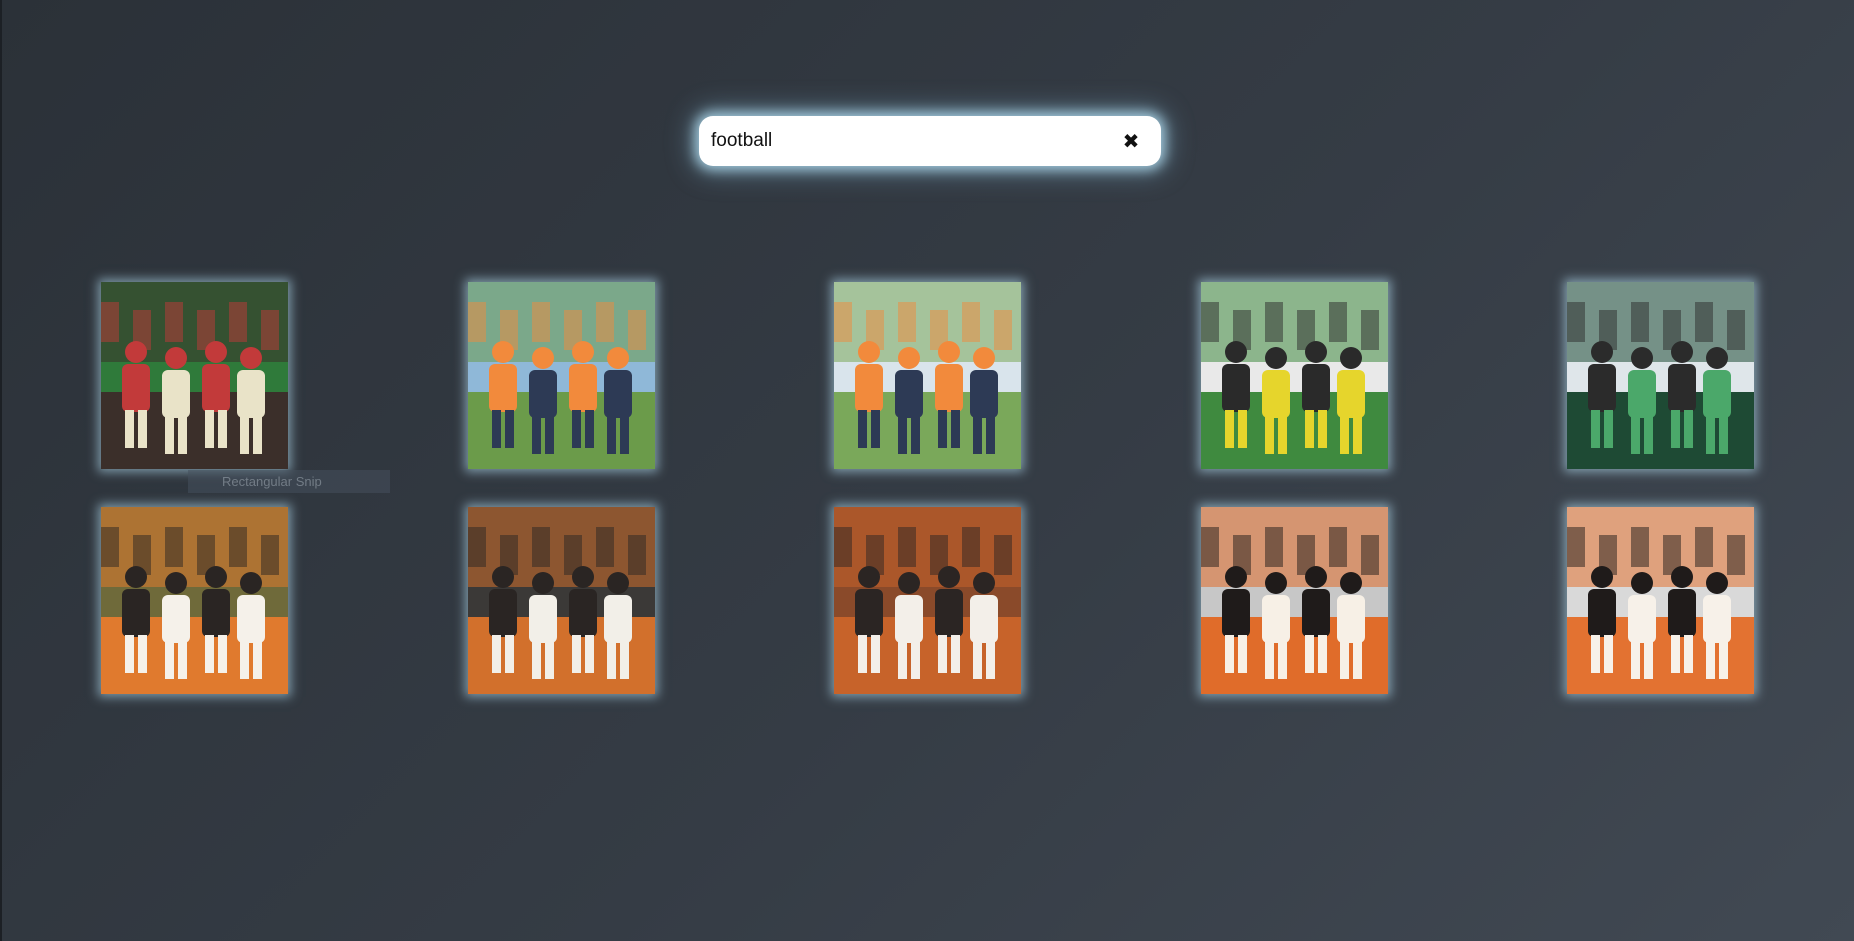  I want to click on search-input, so click(911, 141).